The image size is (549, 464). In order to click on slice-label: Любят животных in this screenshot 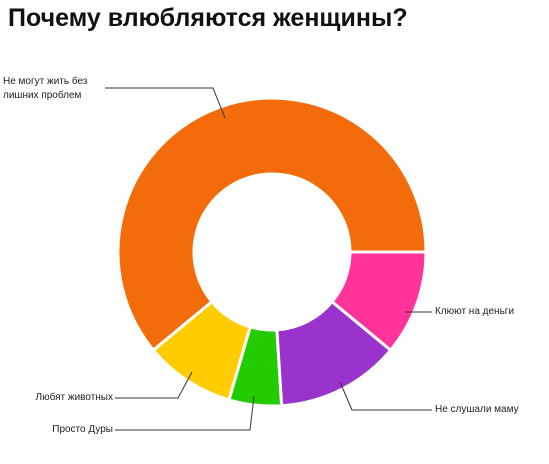, I will do `click(74, 397)`.